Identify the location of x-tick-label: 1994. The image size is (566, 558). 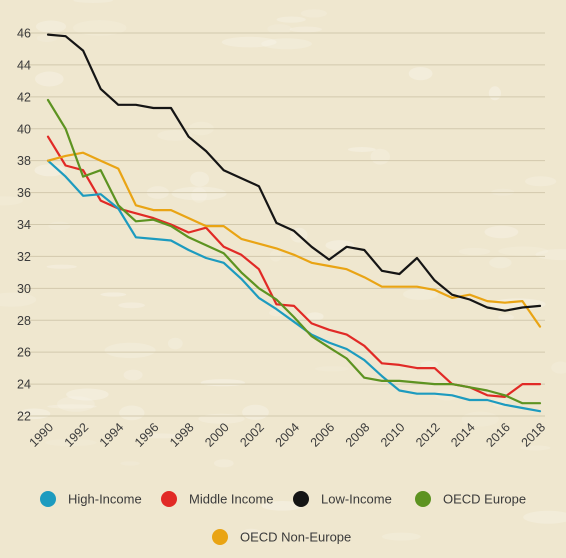
(112, 435).